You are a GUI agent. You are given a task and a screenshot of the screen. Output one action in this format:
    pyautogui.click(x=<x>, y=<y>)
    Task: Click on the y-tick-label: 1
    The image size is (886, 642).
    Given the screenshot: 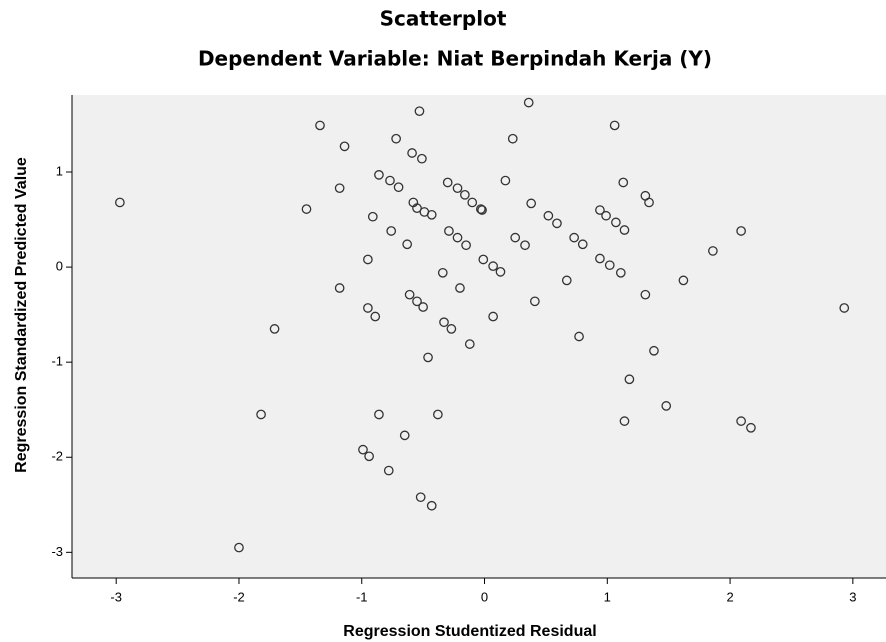 What is the action you would take?
    pyautogui.click(x=59, y=170)
    